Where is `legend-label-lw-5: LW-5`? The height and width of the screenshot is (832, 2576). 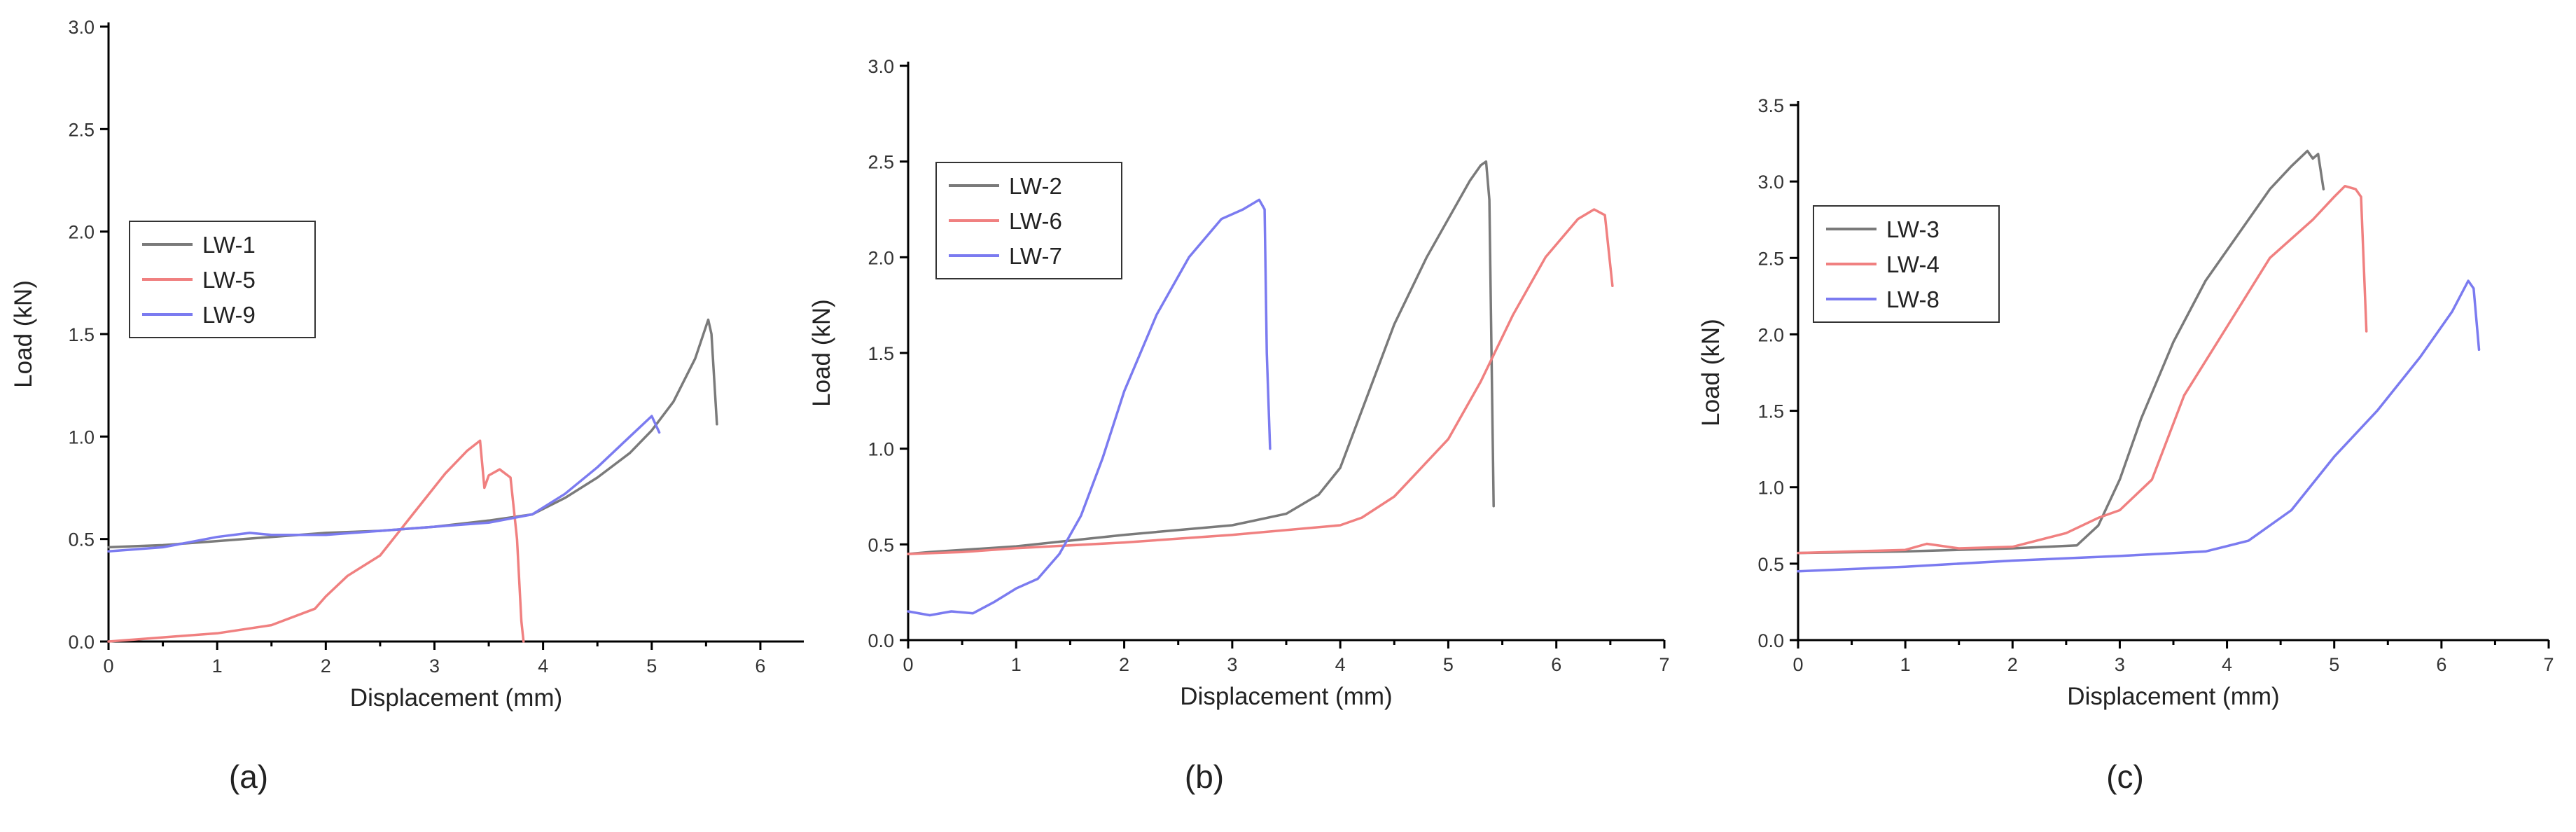 legend-label-lw-5: LW-5 is located at coordinates (229, 280).